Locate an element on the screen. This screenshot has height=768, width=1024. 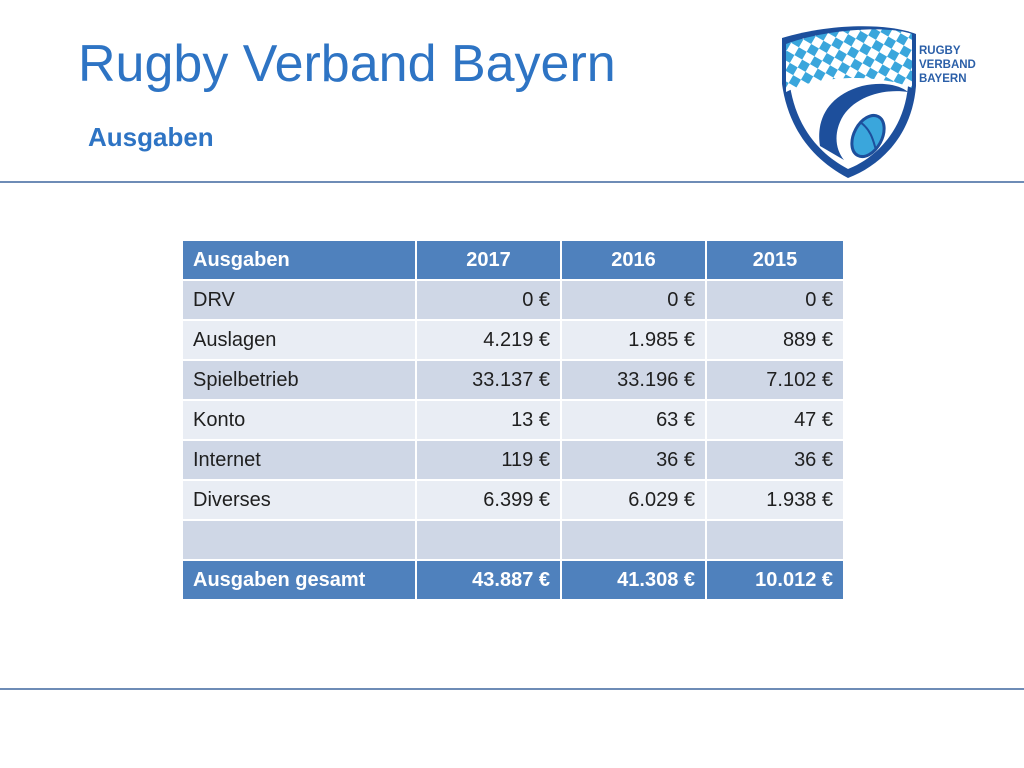
table-header-row: Ausgaben 2017 2016 2015 is located at coordinates (513, 260).